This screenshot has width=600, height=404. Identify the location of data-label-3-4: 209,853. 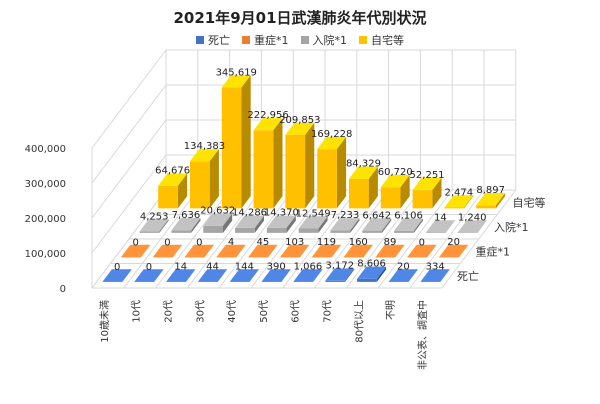
(299, 120).